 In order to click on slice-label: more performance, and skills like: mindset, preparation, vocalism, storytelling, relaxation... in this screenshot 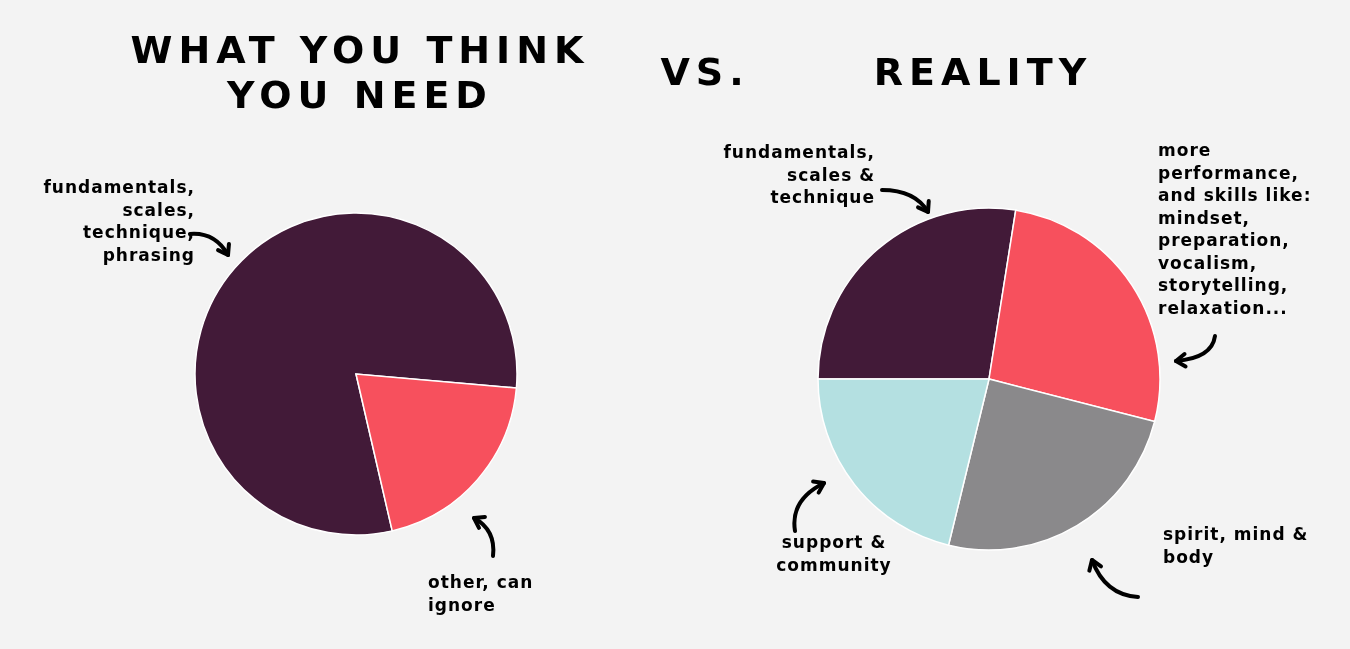, I will do `click(1235, 229)`.